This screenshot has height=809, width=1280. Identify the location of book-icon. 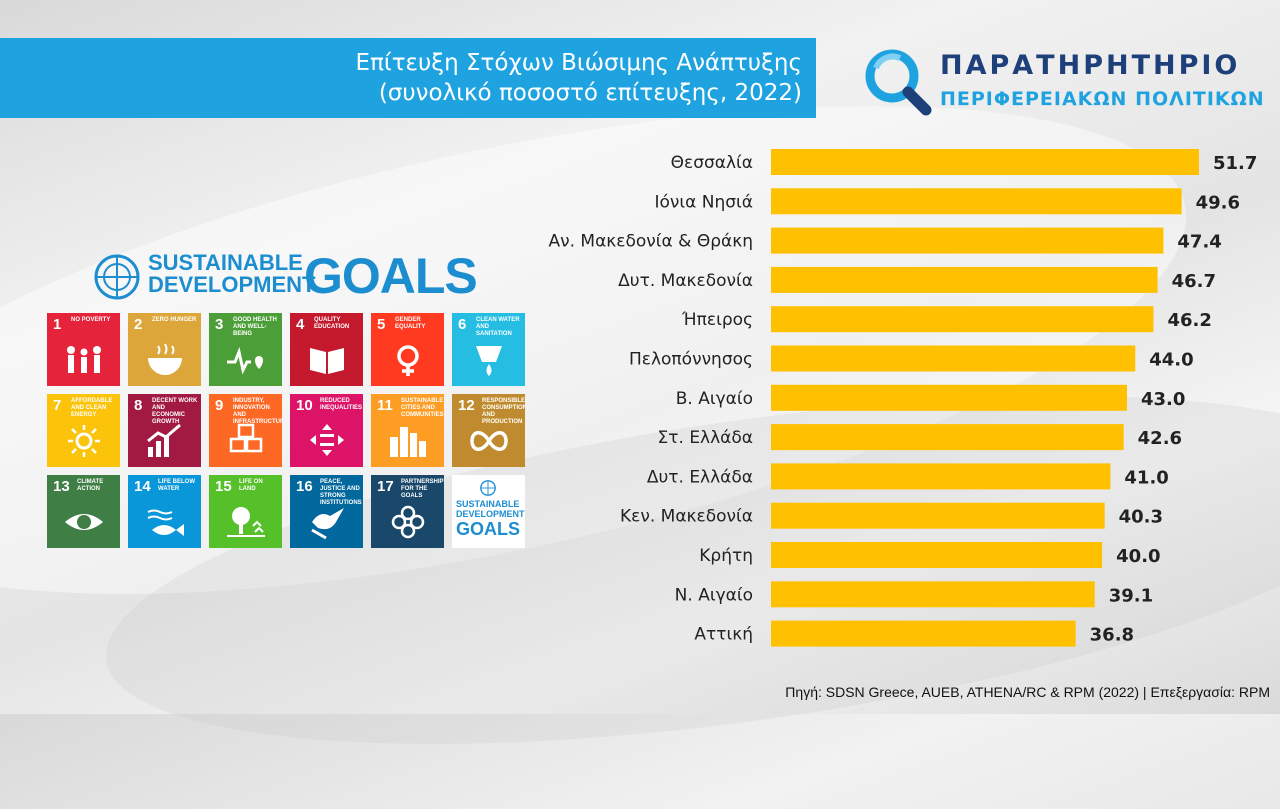
(327, 361).